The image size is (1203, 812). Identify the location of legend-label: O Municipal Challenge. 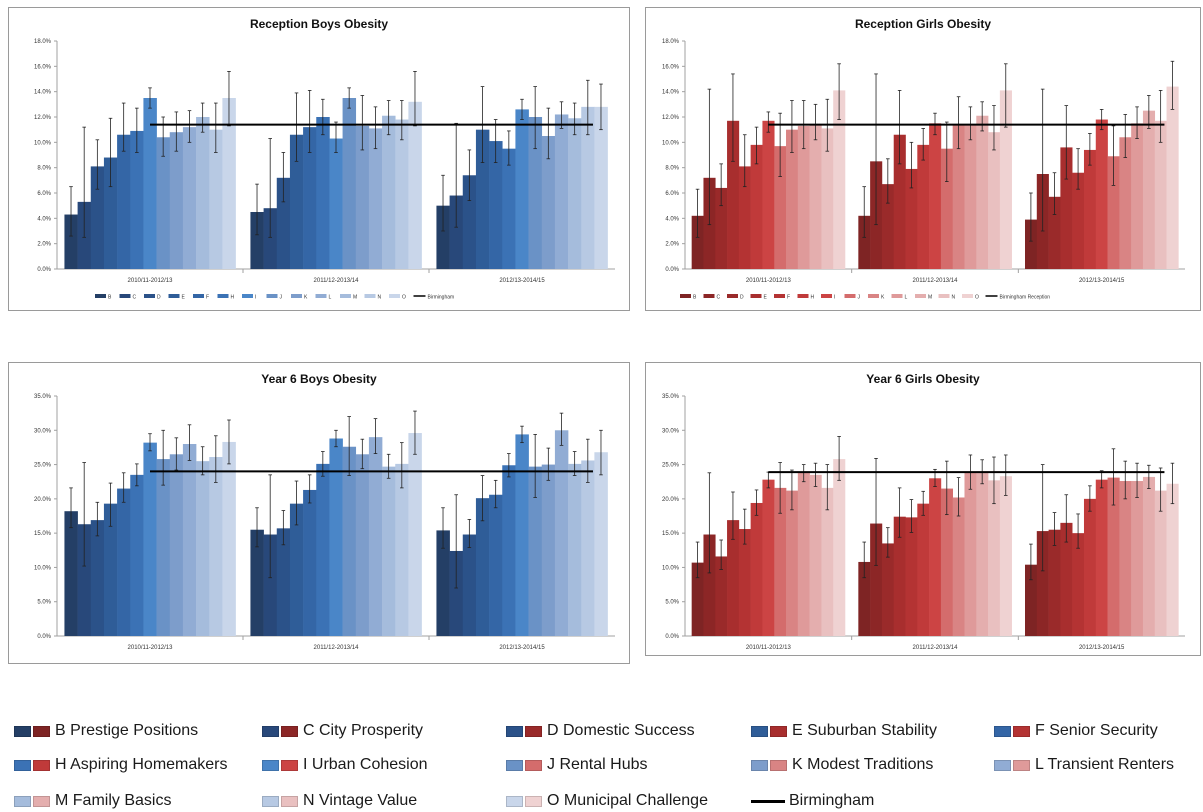
(627, 800).